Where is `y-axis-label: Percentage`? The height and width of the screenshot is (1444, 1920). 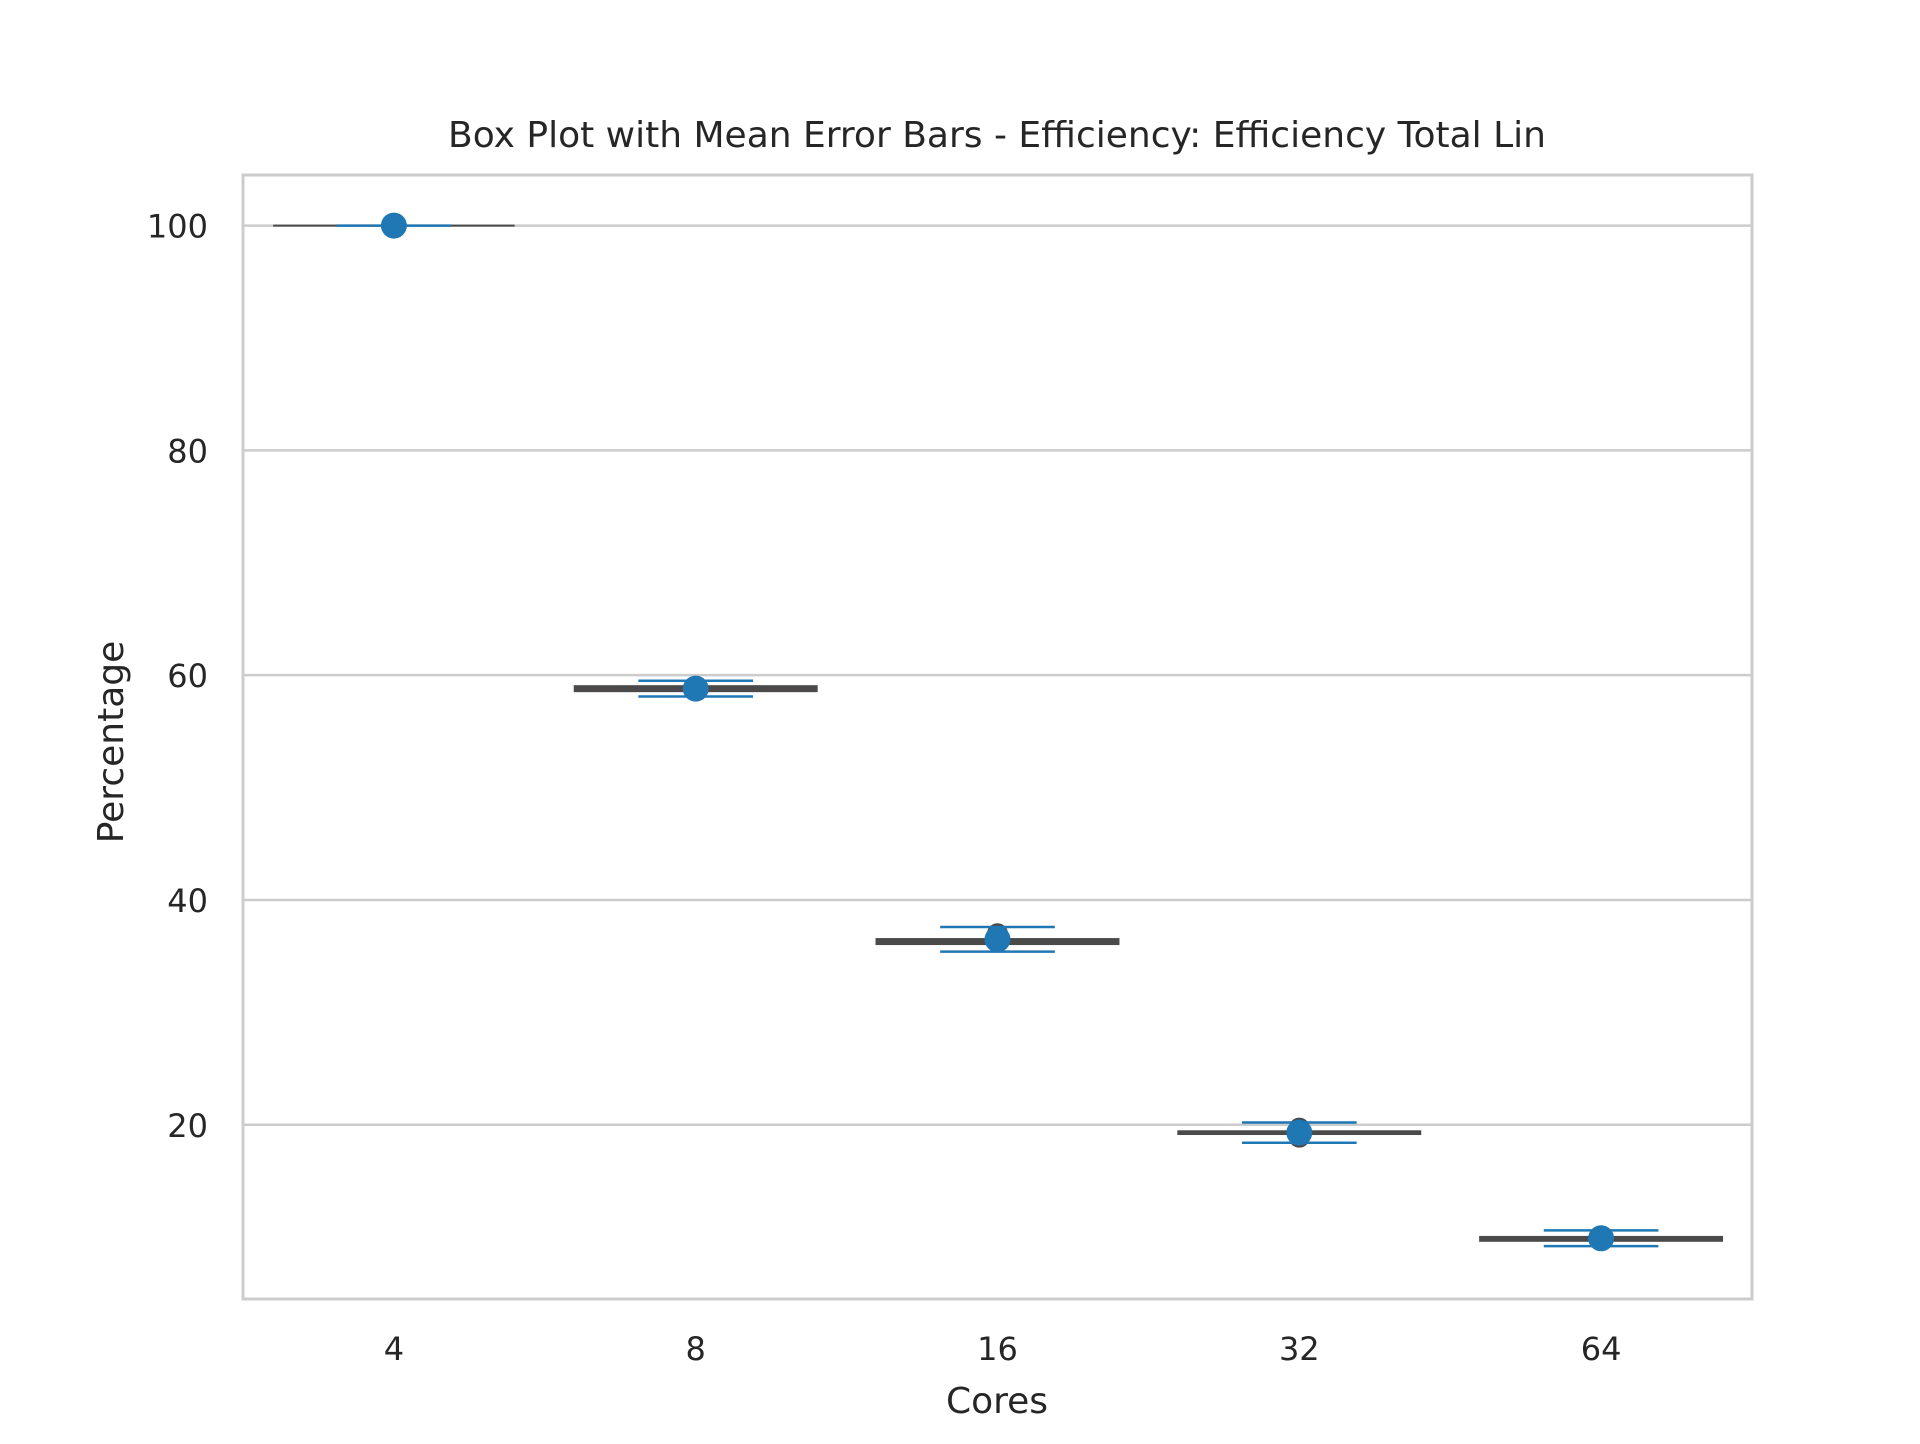 y-axis-label: Percentage is located at coordinates (111, 742).